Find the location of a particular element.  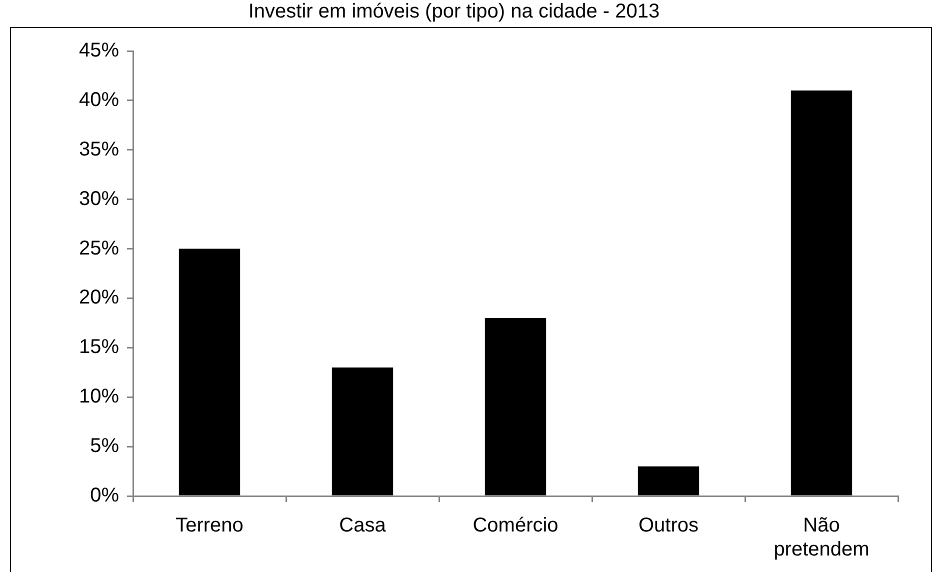

y-tick-label: 30% is located at coordinates (99, 199).